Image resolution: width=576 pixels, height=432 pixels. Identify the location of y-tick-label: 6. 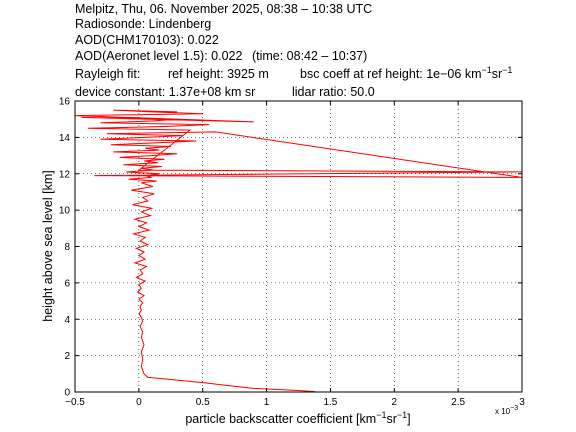
(67, 283).